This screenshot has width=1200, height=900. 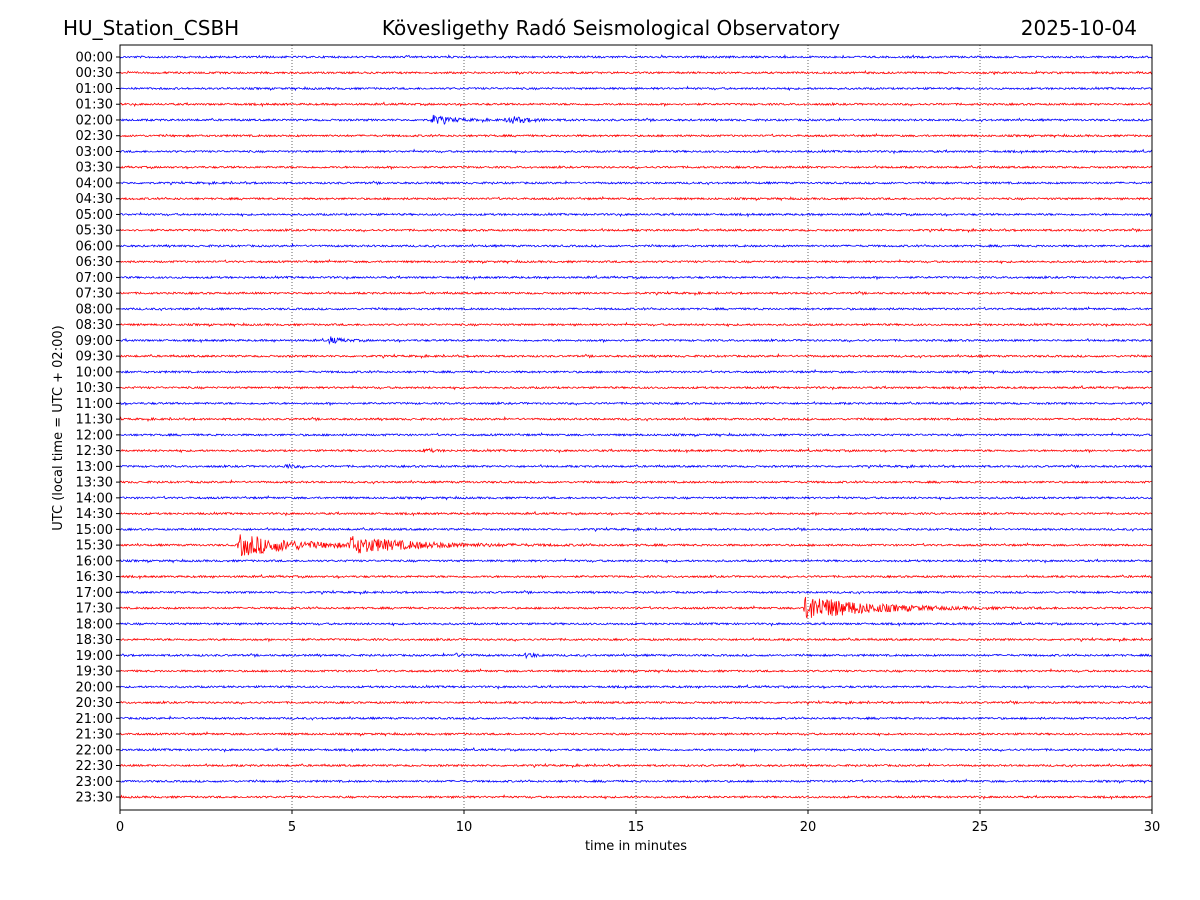 I want to click on y-tick-label: 00:00, so click(x=94, y=58).